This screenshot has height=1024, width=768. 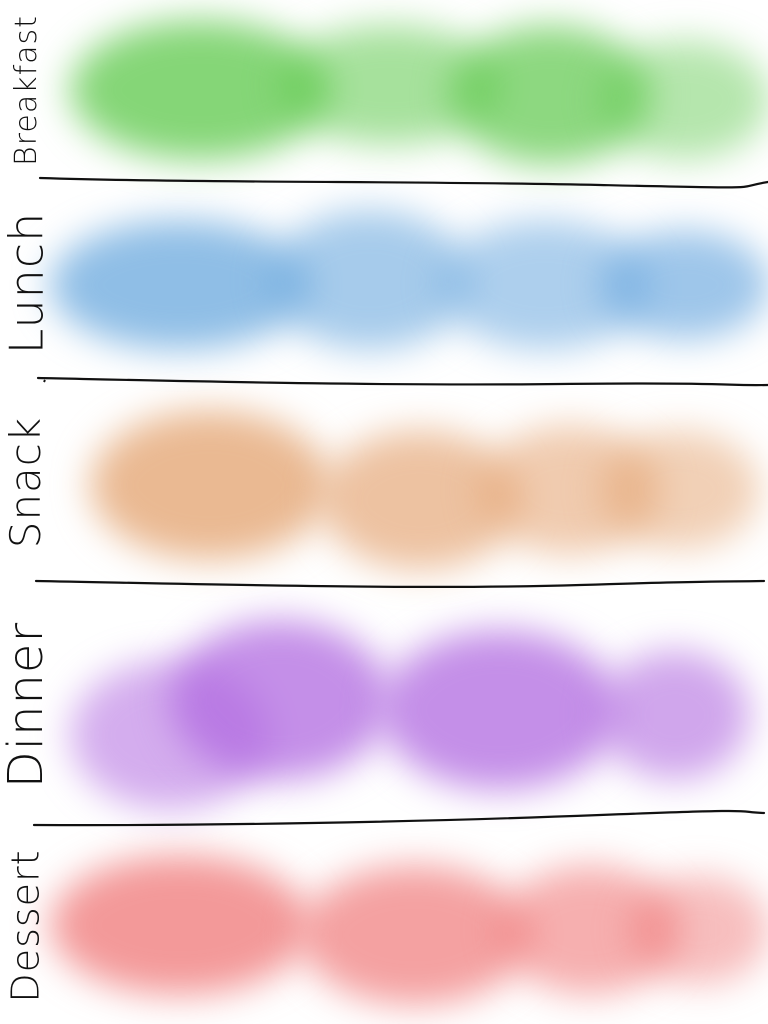 I want to click on dessert-label-text: Dessert, so click(x=26, y=925).